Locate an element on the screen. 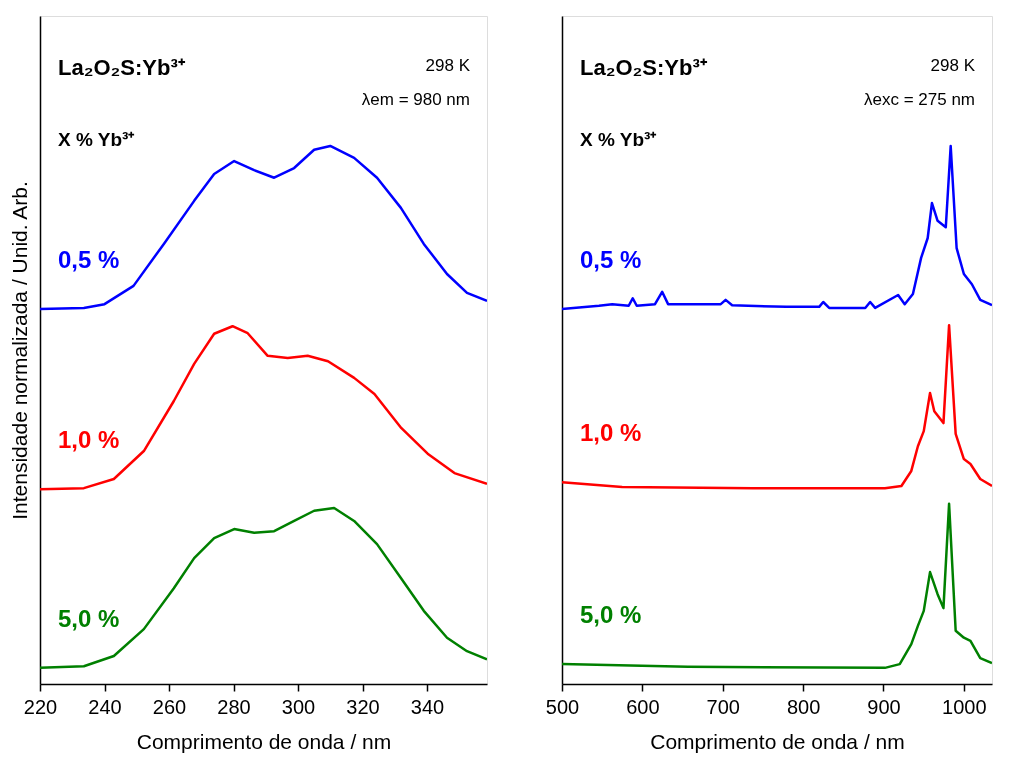 This screenshot has width=1012, height=767. y-axis-title: Intensidade normalizada / Unid. Arb. is located at coordinates (19, 350).